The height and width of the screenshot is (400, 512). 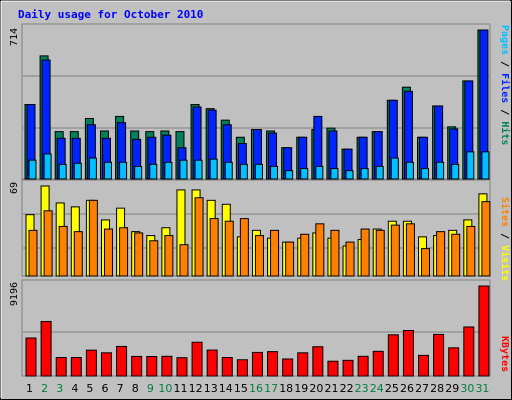 What do you see at coordinates (504, 112) in the screenshot?
I see `legend-sep-2: /` at bounding box center [504, 112].